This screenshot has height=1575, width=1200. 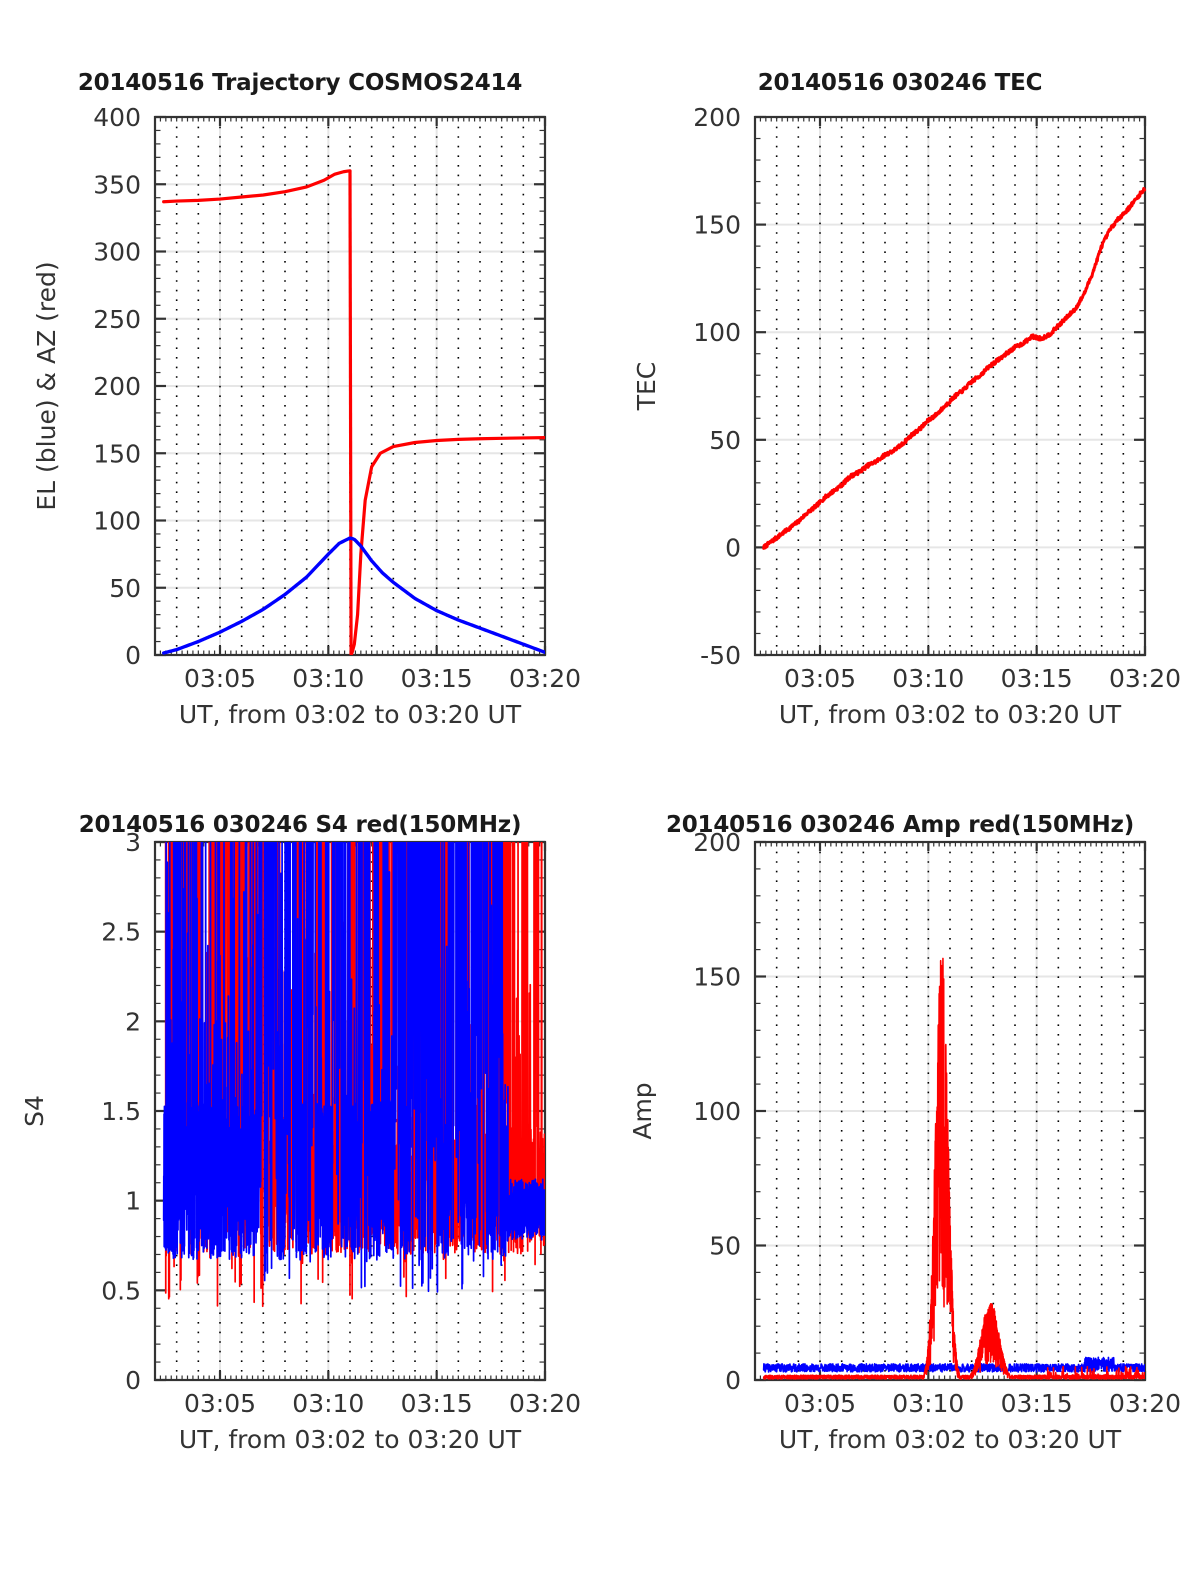 I want to click on y-tick-label: 250, so click(x=117, y=319).